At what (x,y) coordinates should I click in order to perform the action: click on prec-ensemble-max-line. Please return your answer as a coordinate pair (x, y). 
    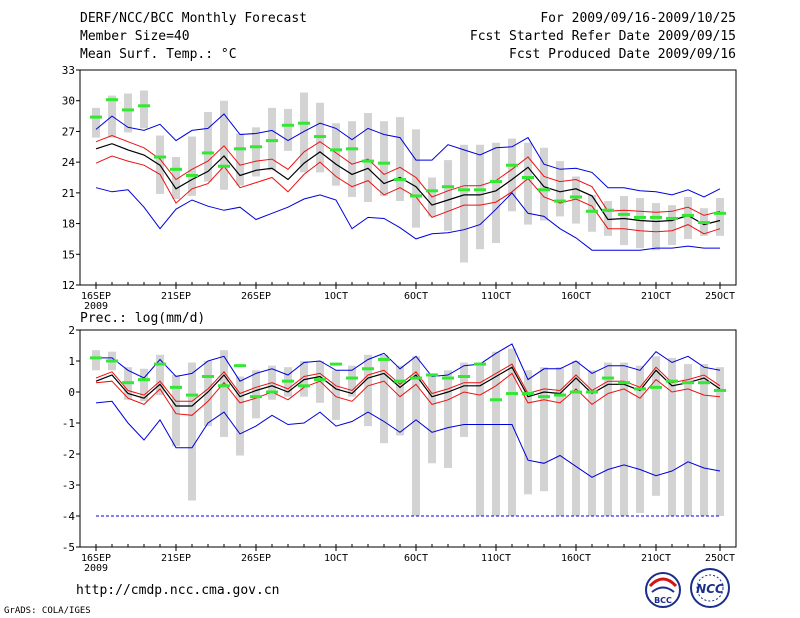
    Looking at the image, I should click on (408, 362).